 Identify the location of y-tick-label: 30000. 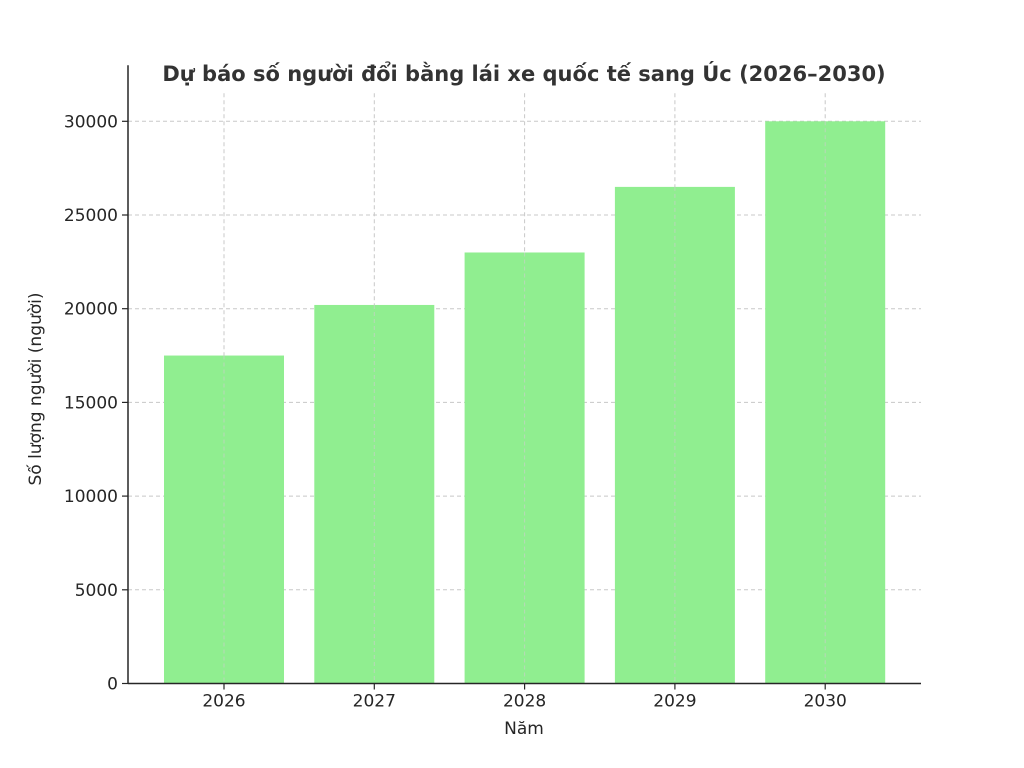
(91, 122).